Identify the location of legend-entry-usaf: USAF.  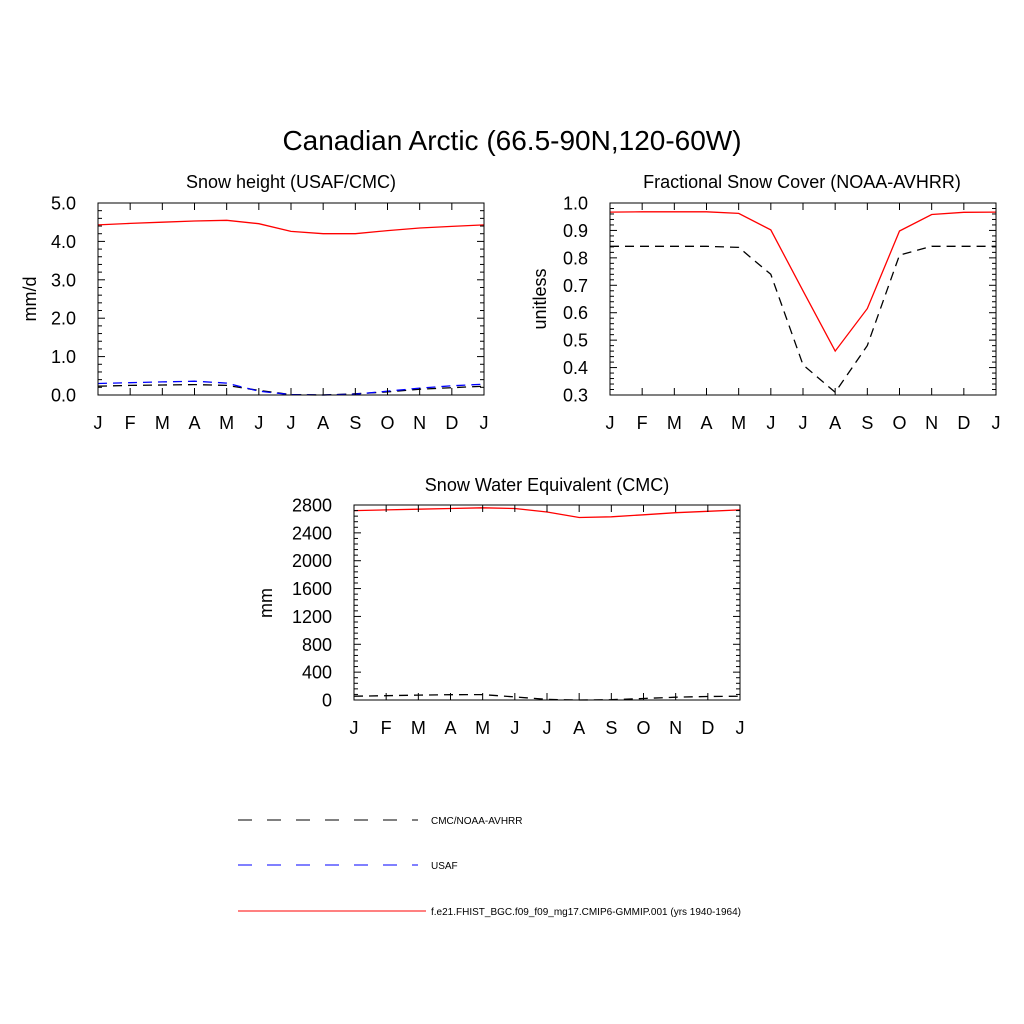
(348, 866).